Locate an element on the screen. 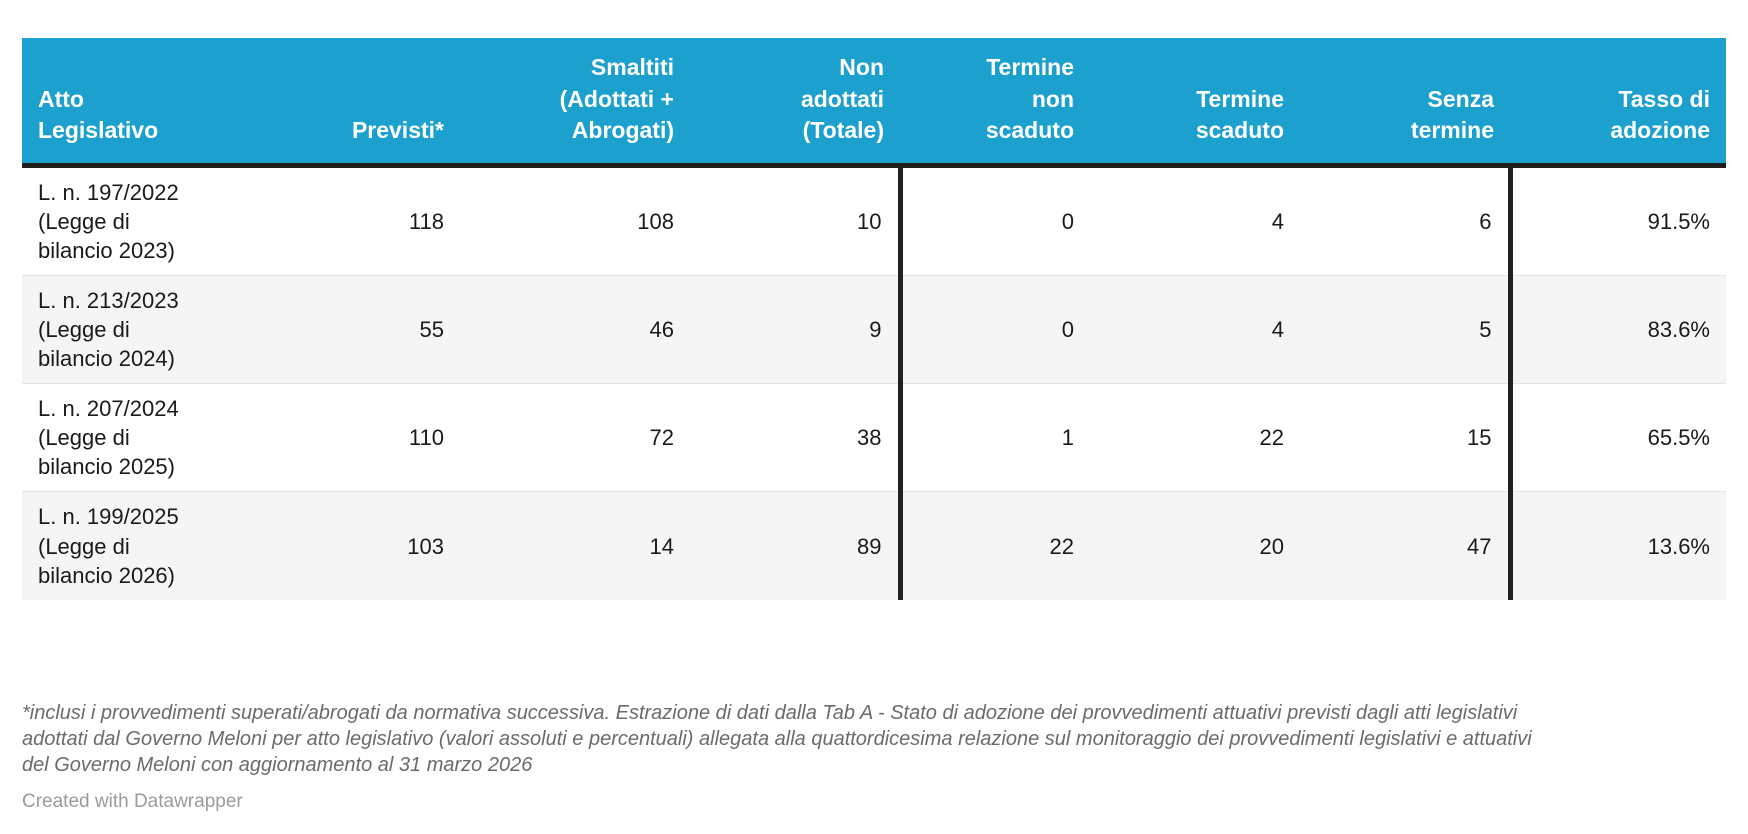 Image resolution: width=1748 pixels, height=834 pixels. datawrapper-attribution: Created with Datawrapper is located at coordinates (132, 801).